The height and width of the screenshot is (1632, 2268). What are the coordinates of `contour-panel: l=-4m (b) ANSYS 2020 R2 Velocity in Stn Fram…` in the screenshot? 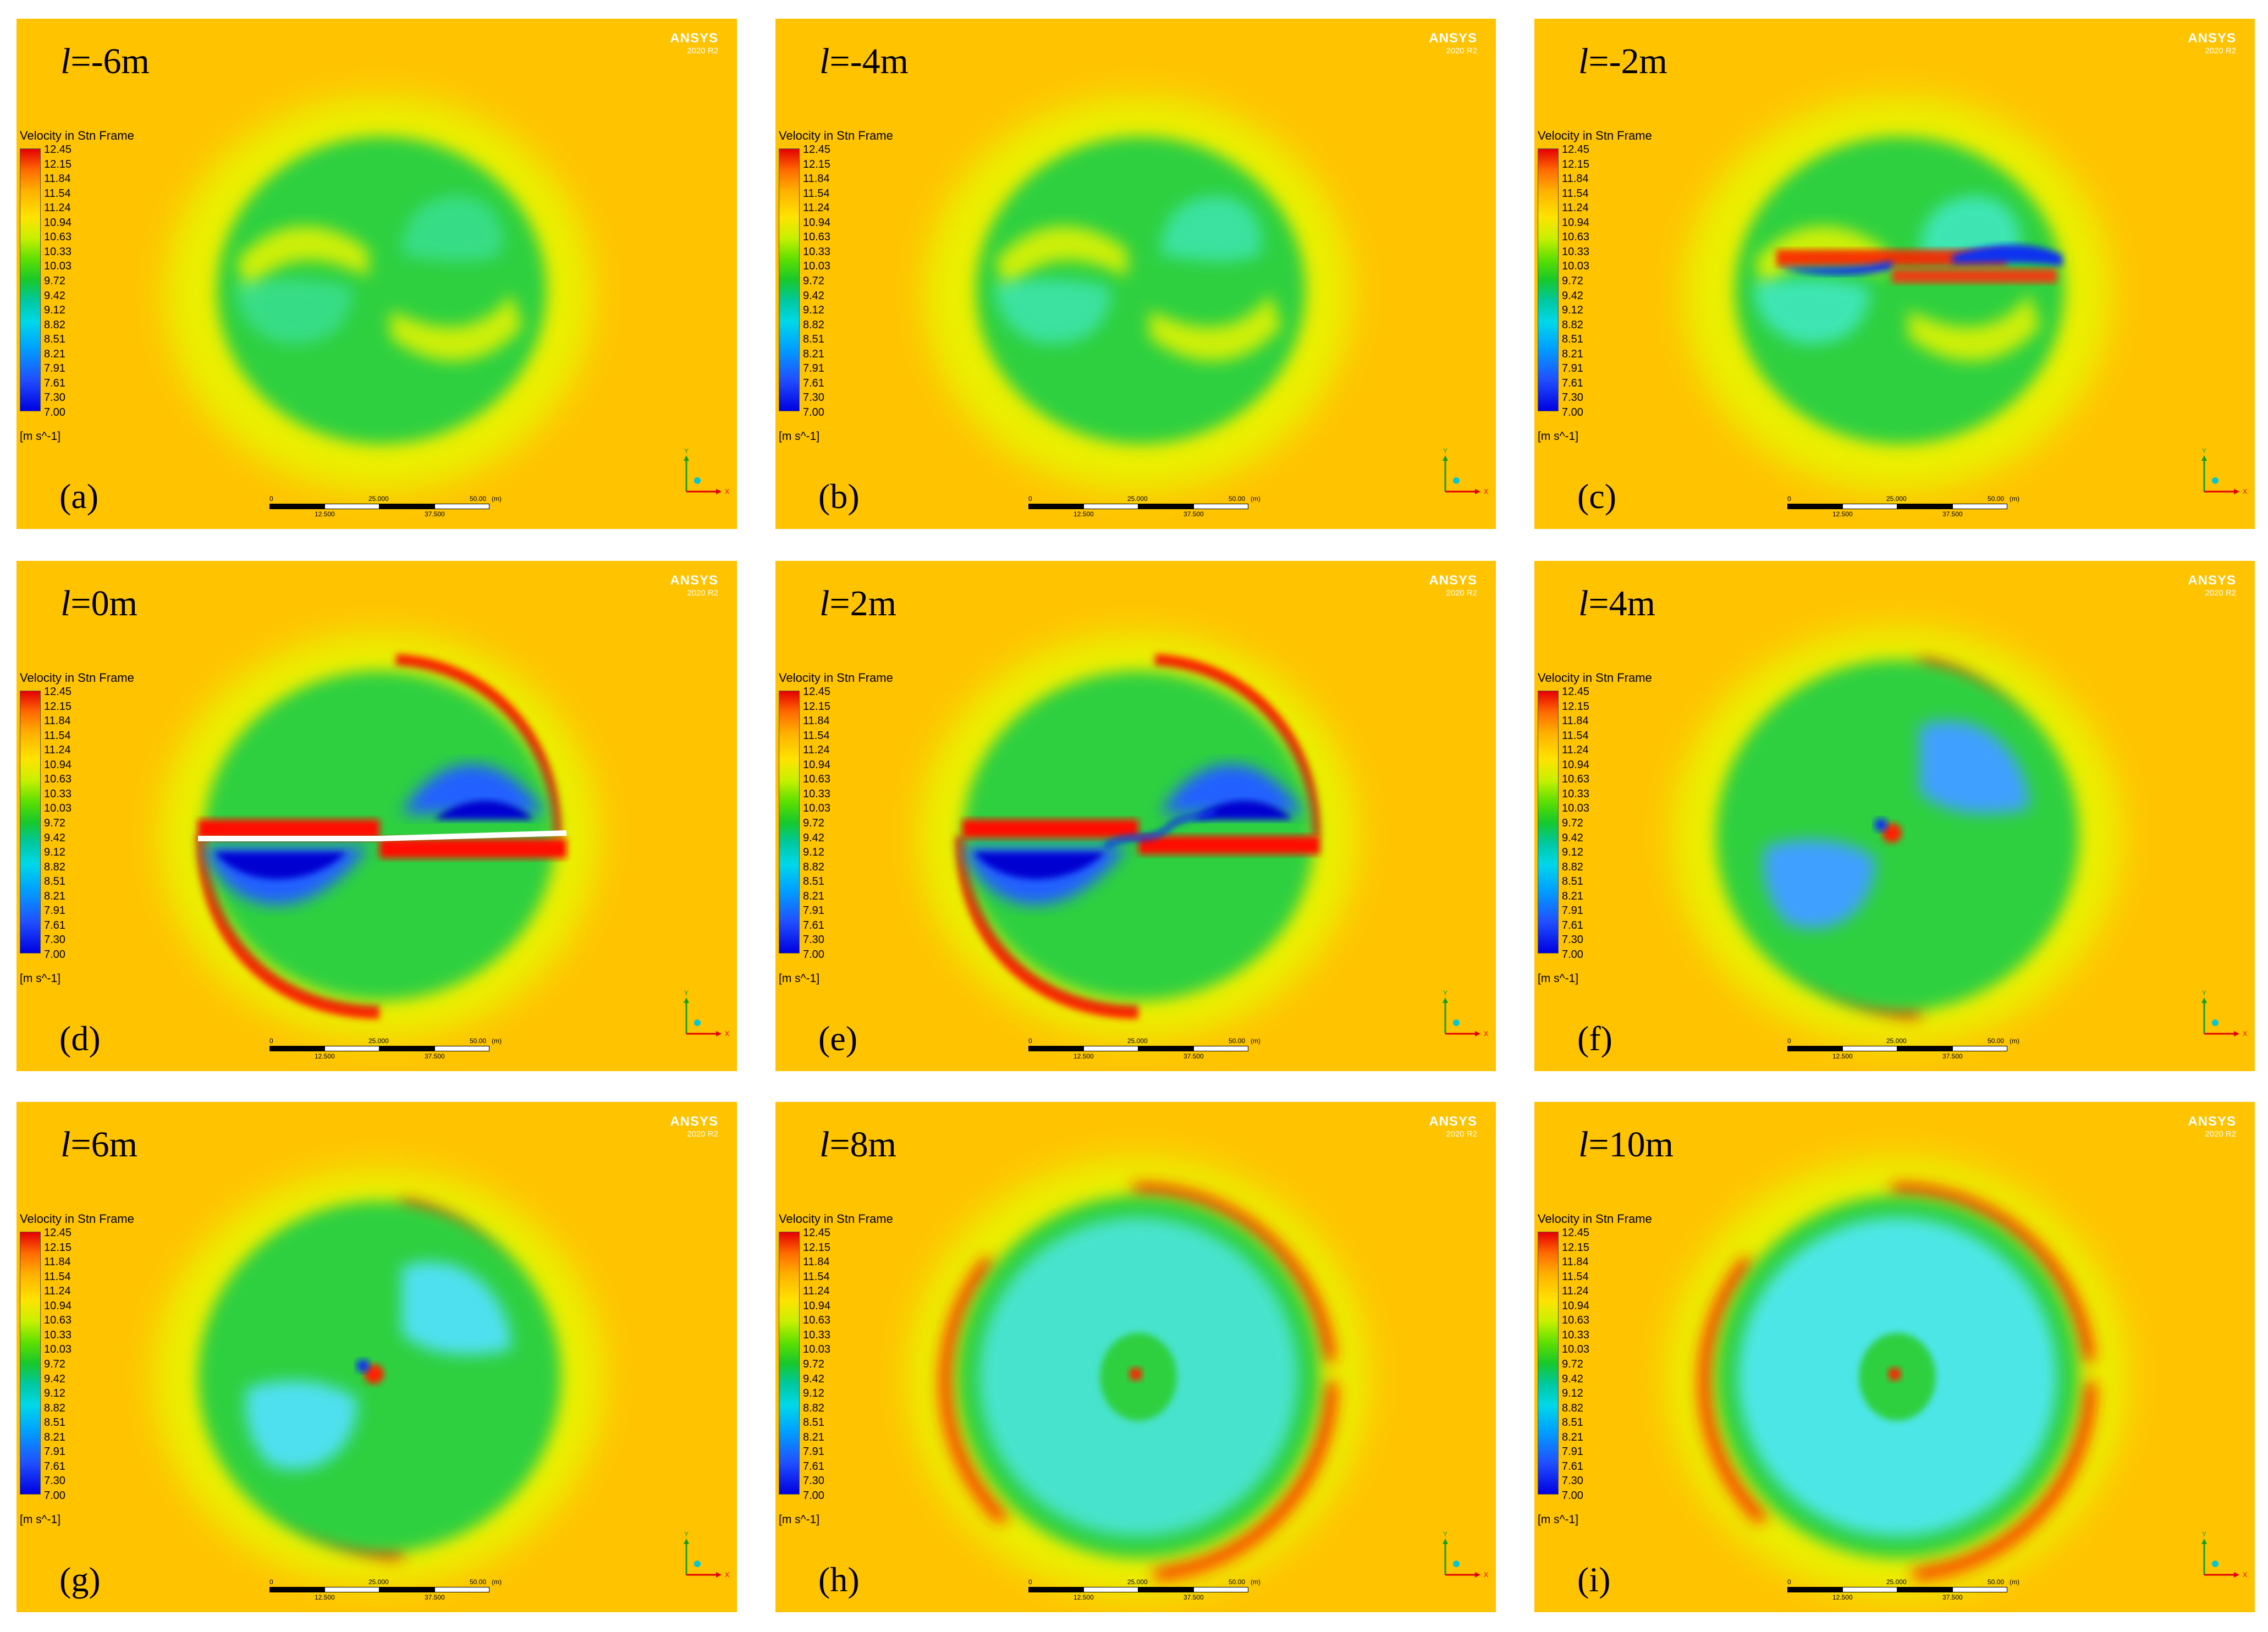 It's located at (1135, 274).